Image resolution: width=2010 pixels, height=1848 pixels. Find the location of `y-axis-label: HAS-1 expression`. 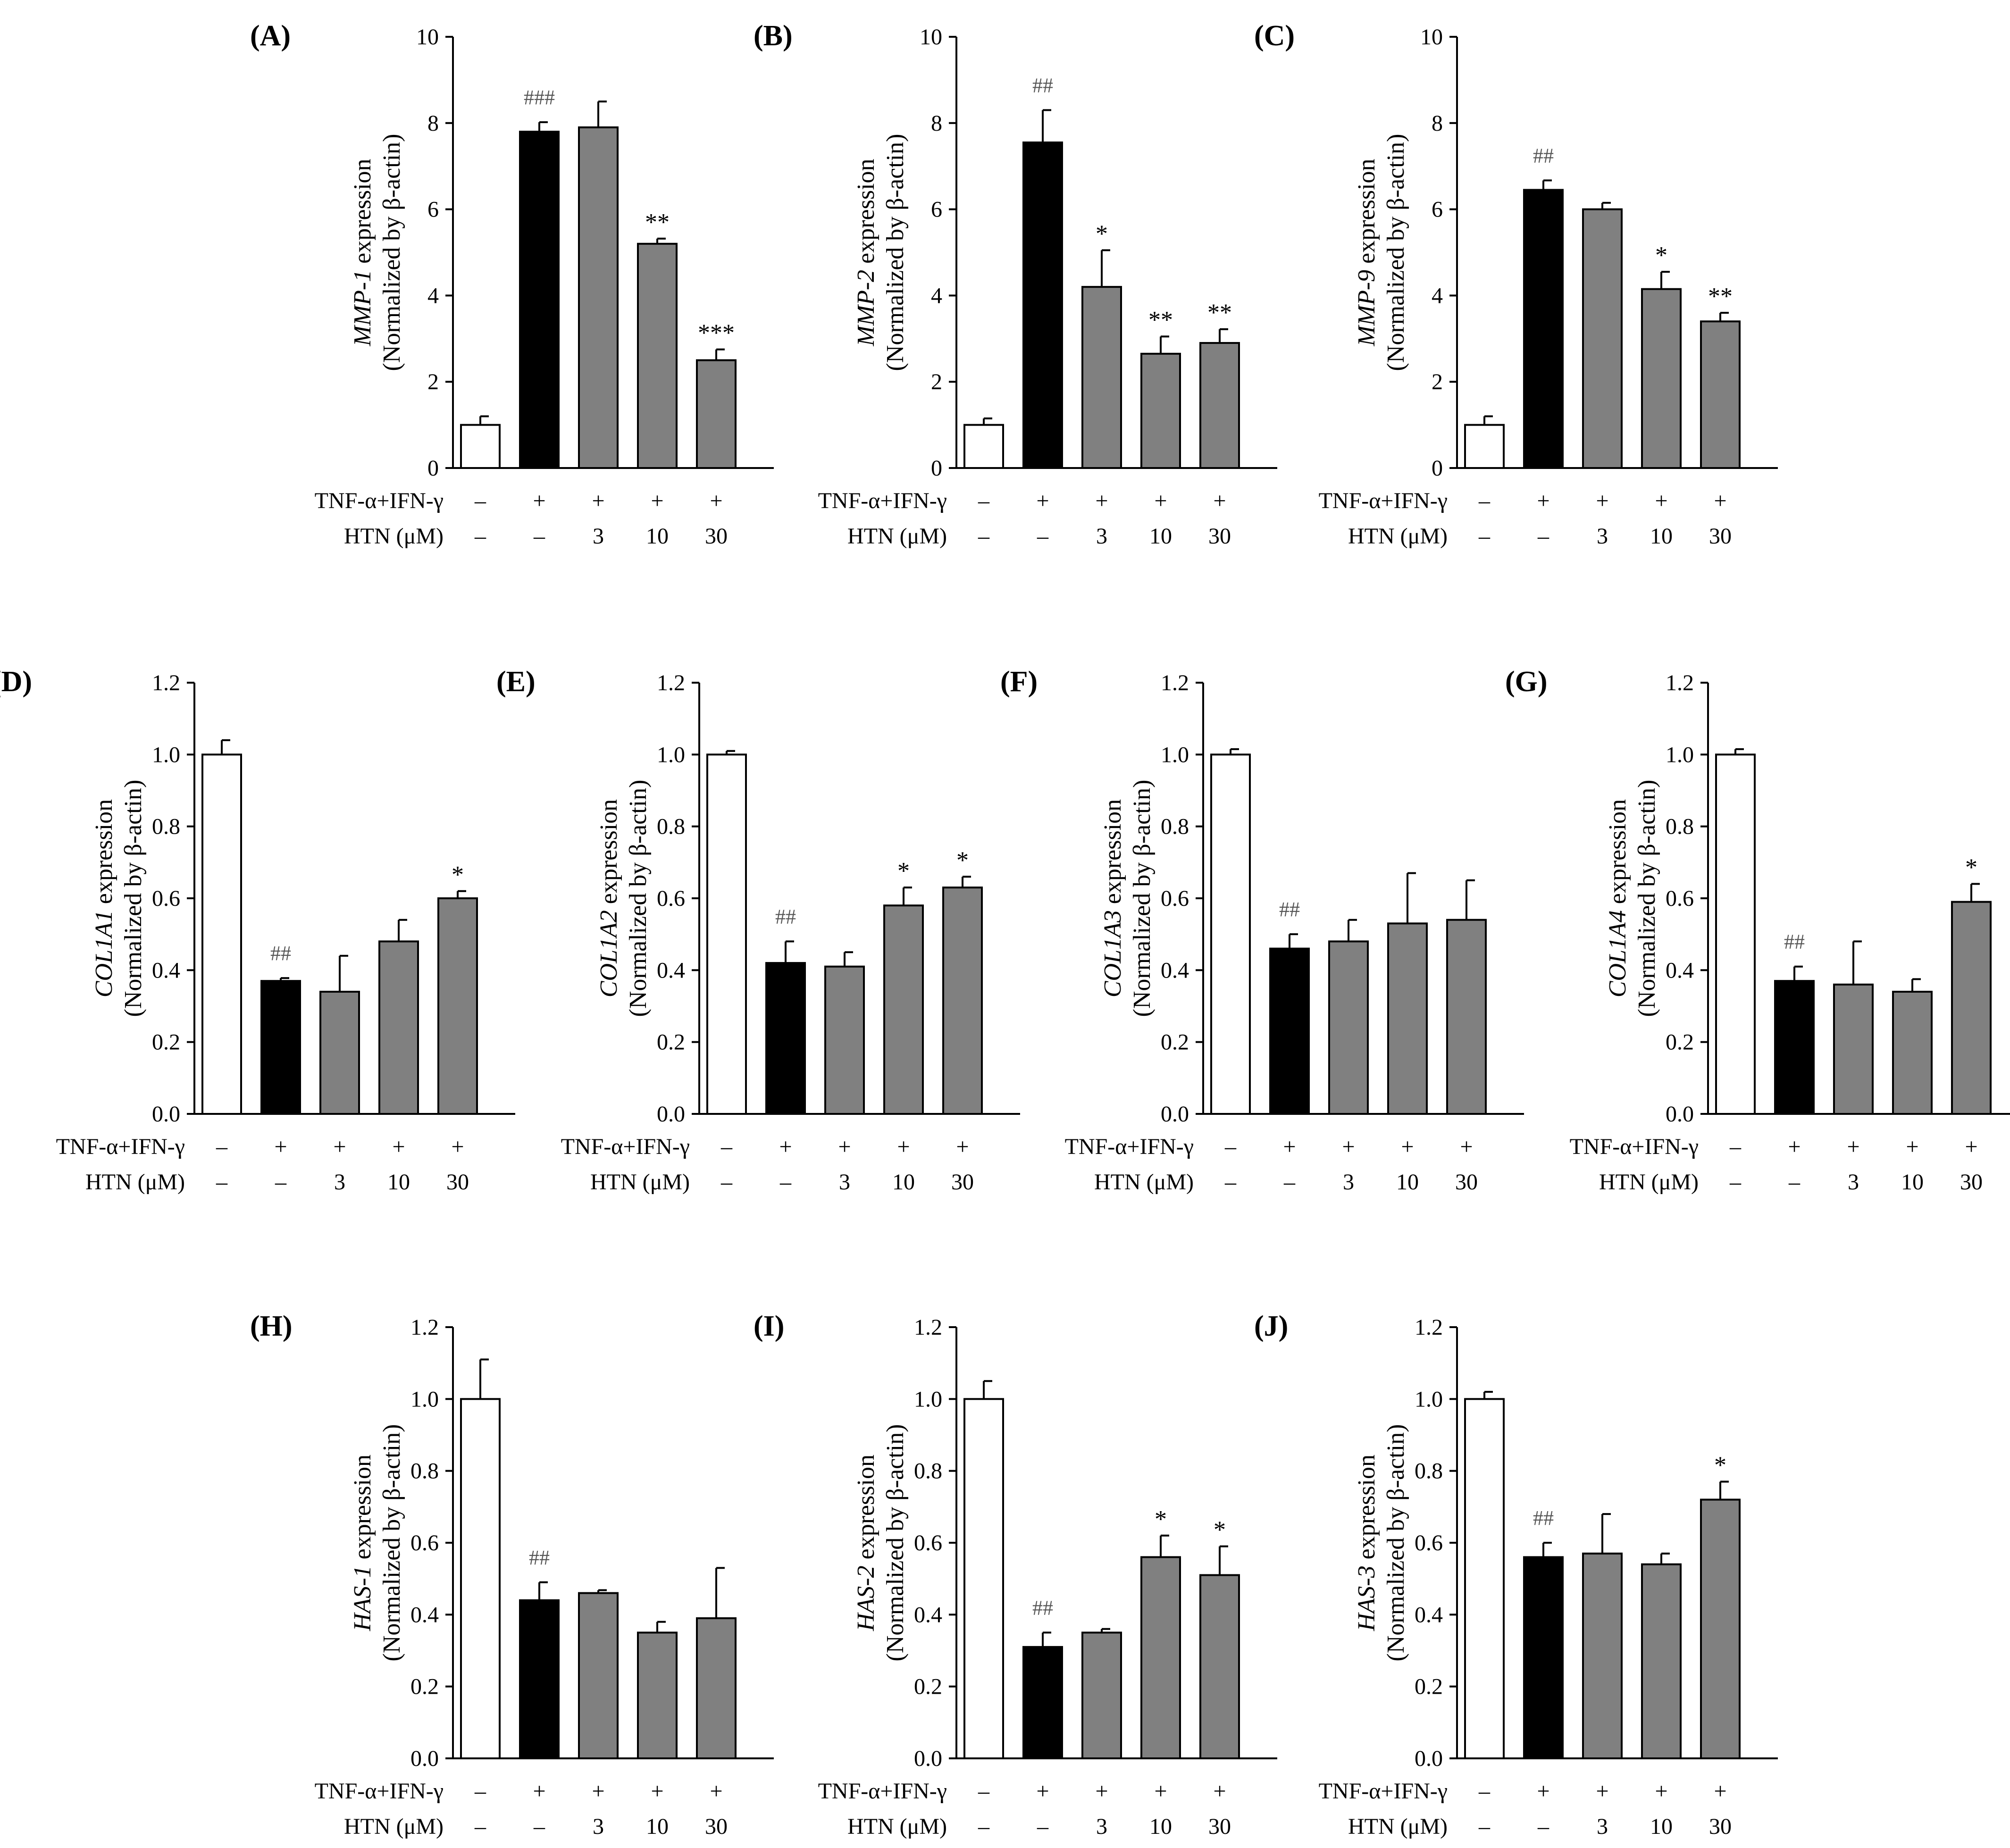

y-axis-label: HAS-1 expression is located at coordinates (362, 1543).